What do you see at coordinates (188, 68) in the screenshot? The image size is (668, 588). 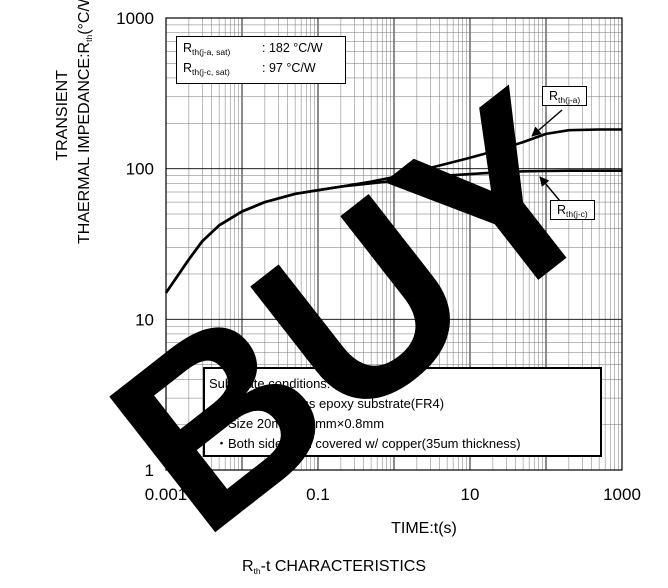 I see `info-jc-main: R` at bounding box center [188, 68].